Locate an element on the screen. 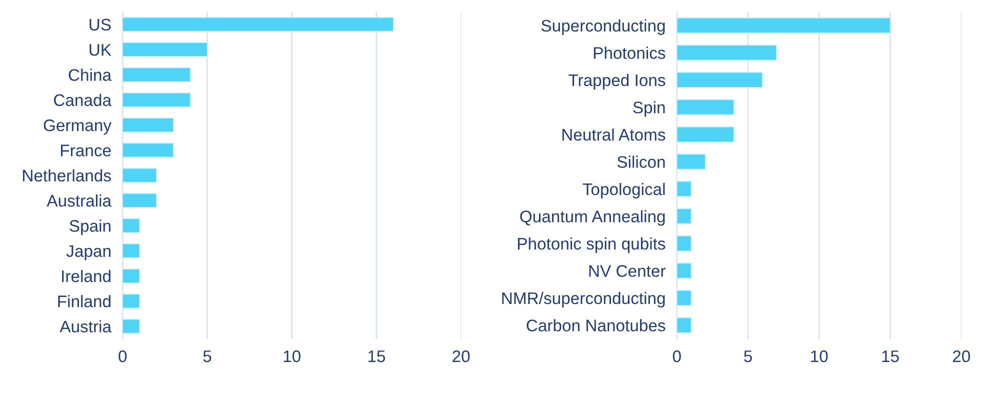 The image size is (981, 394). y-tick-label: Japan is located at coordinates (88, 252).